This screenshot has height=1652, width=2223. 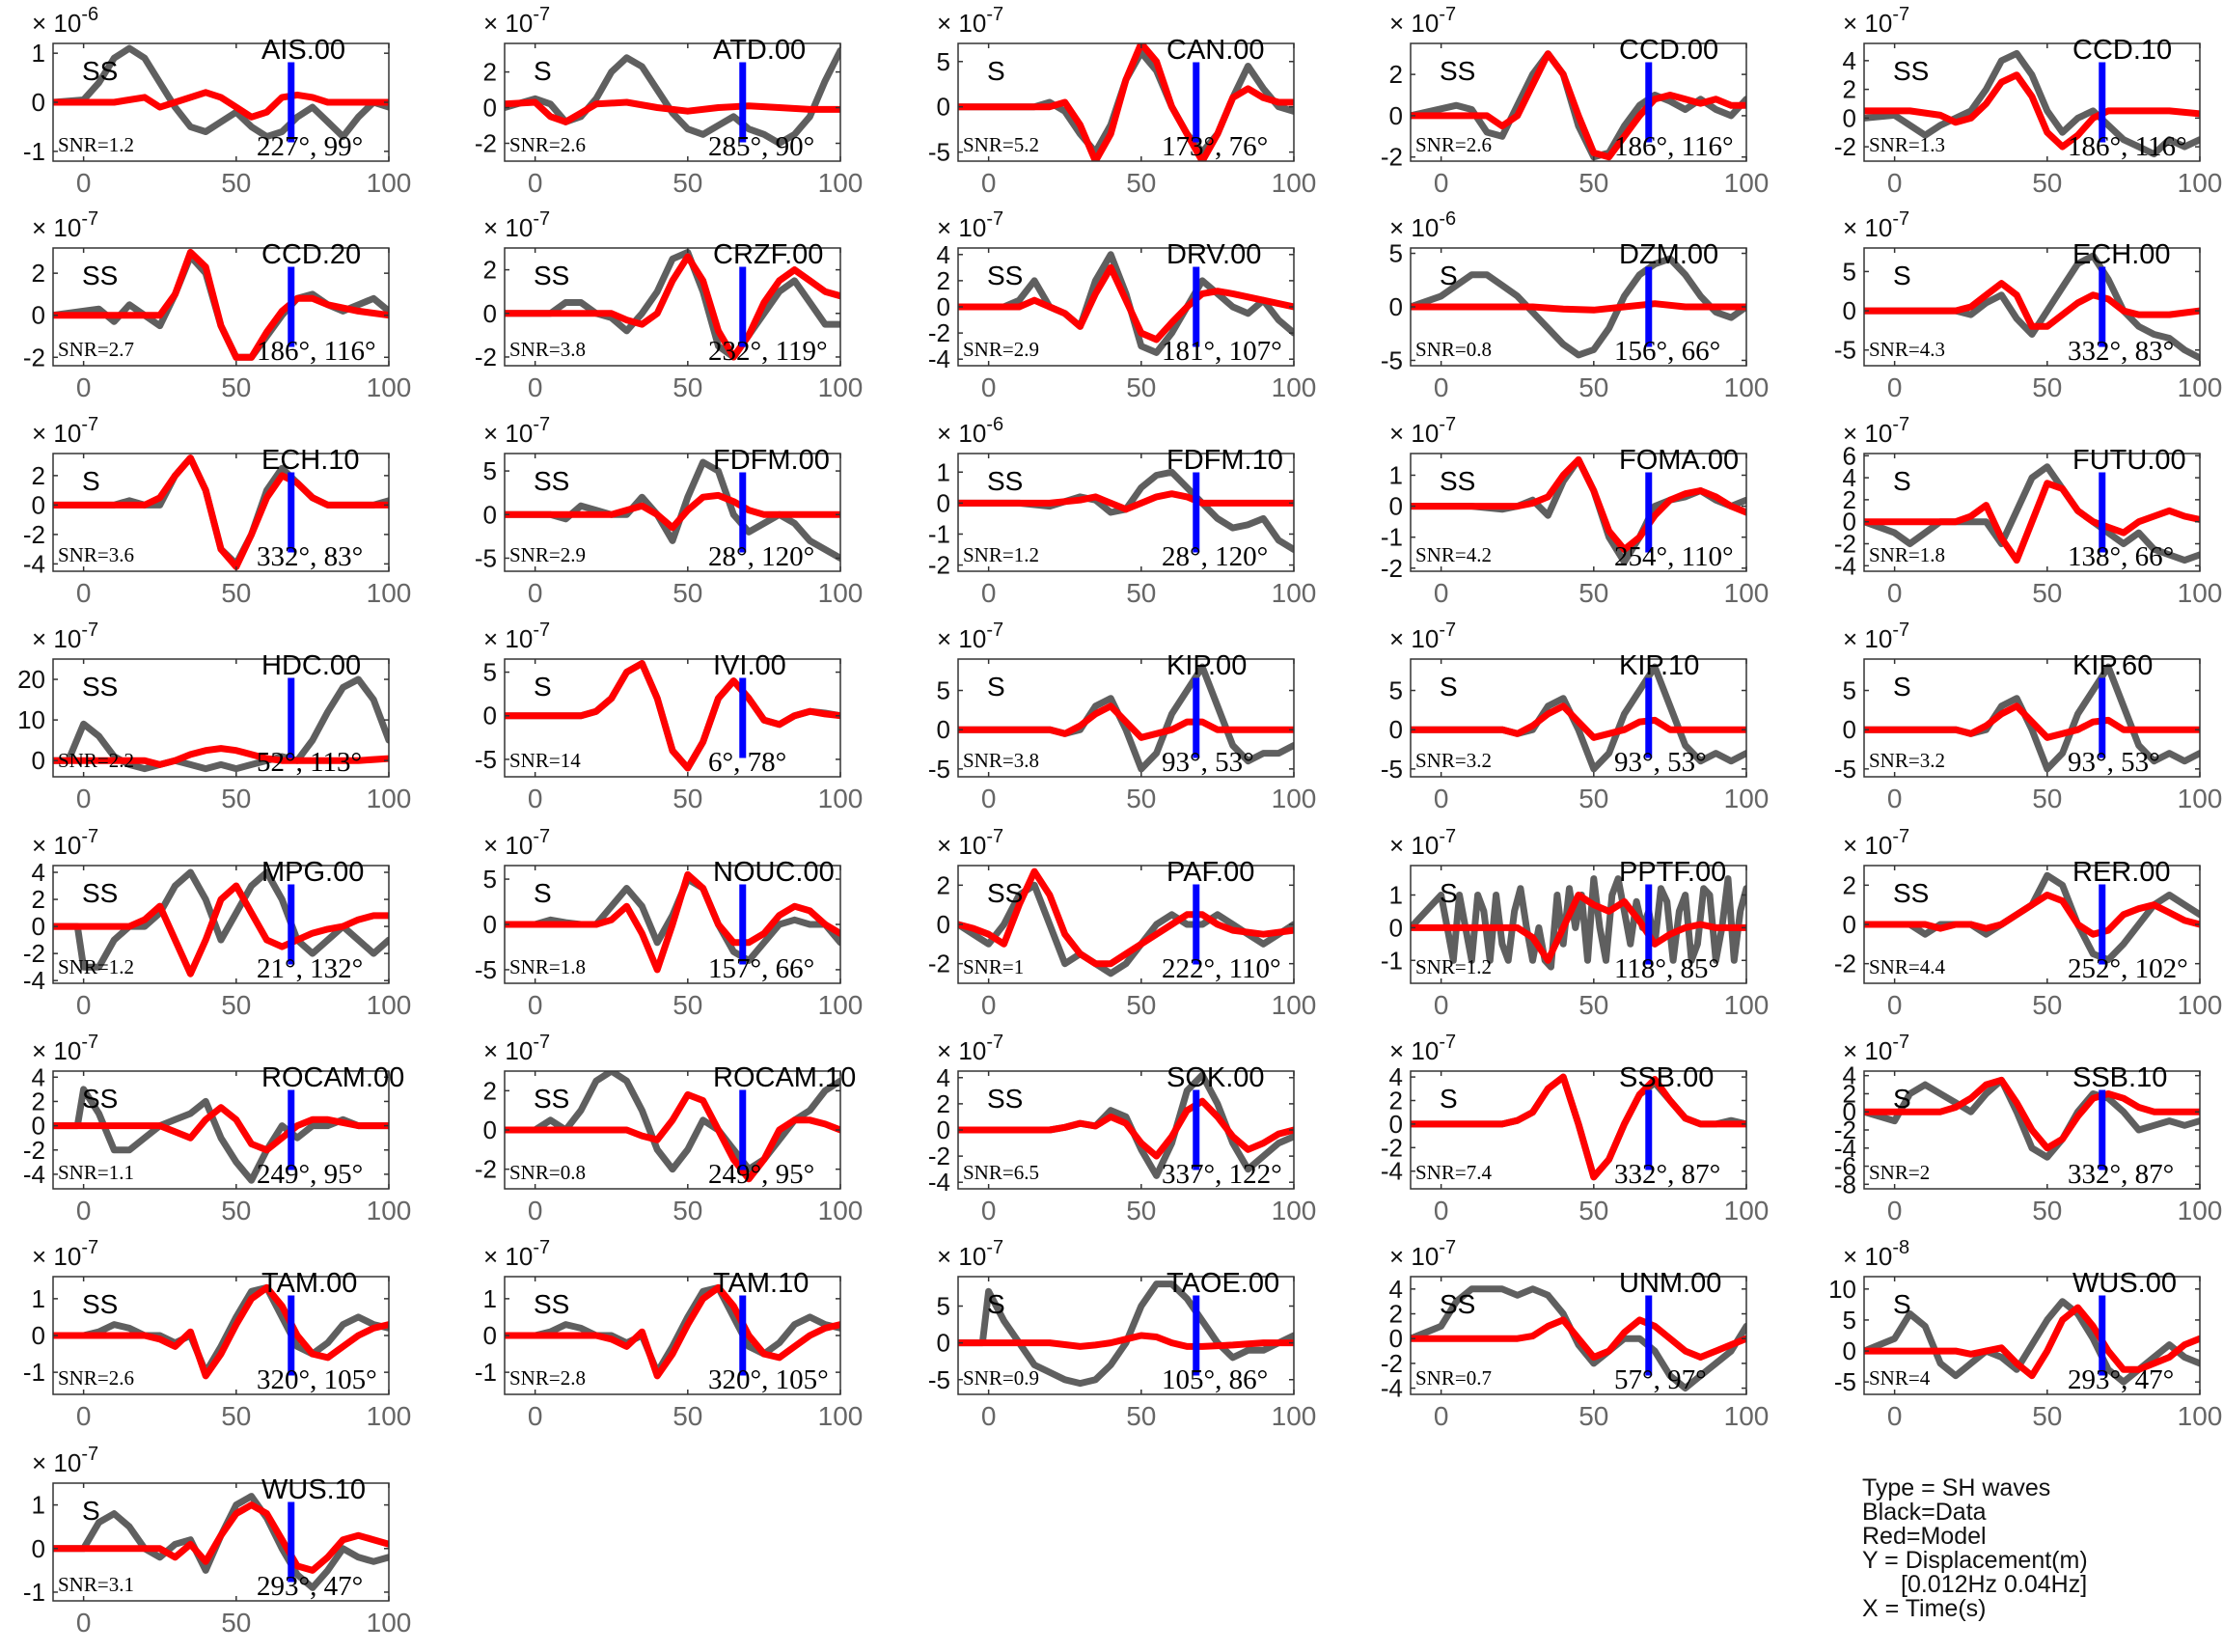 I want to click on azimuth-distance-label: 186°, 116°, so click(x=316, y=351).